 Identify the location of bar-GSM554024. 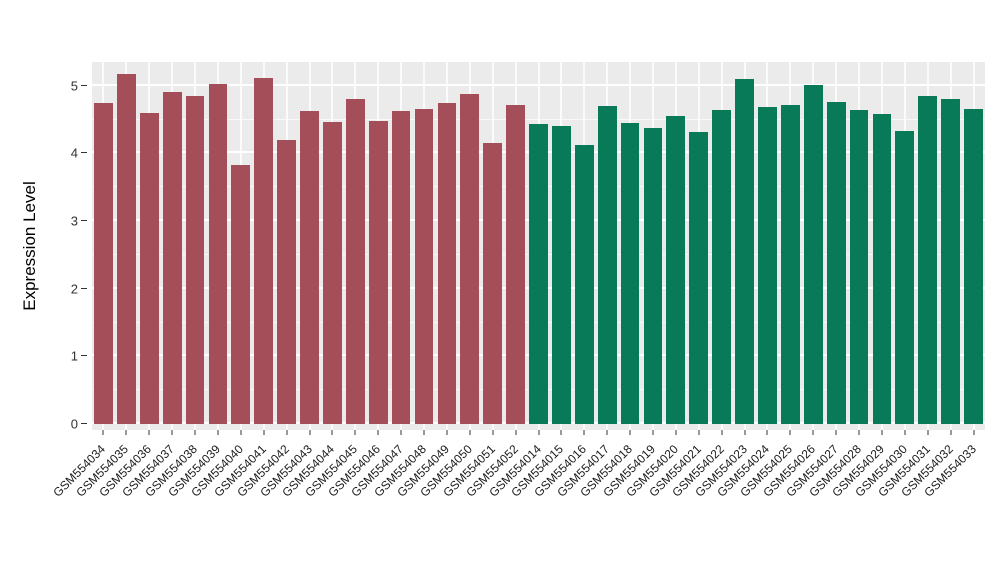
(767, 265).